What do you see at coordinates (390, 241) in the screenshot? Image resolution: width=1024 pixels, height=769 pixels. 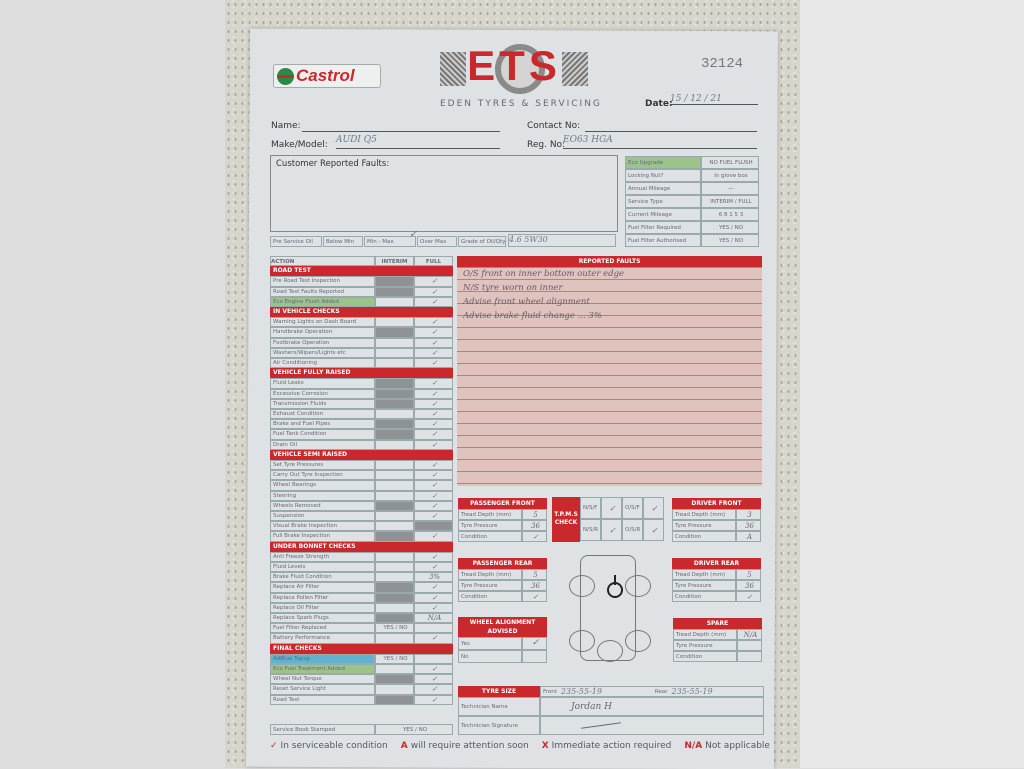 I see `oil-minmax-cell: Min - Max` at bounding box center [390, 241].